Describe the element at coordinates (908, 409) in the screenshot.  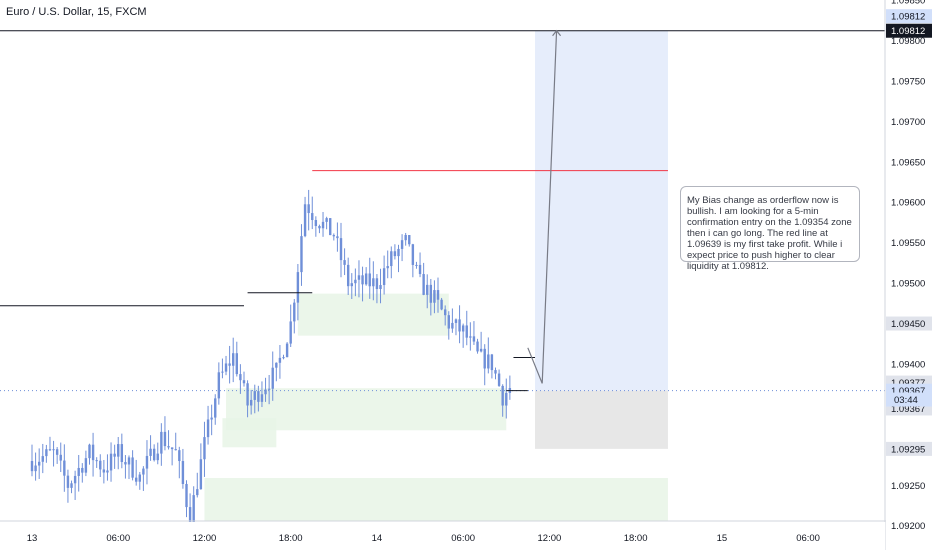
I see `price-badge-label: 1.09367` at that location.